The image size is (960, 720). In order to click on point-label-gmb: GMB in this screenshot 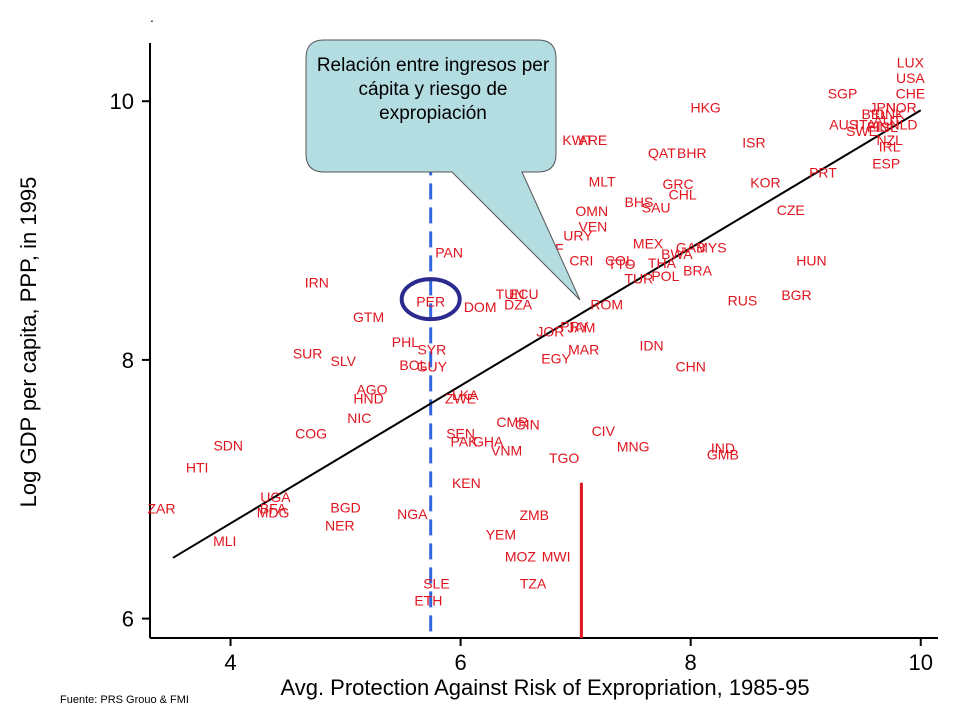, I will do `click(723, 454)`.